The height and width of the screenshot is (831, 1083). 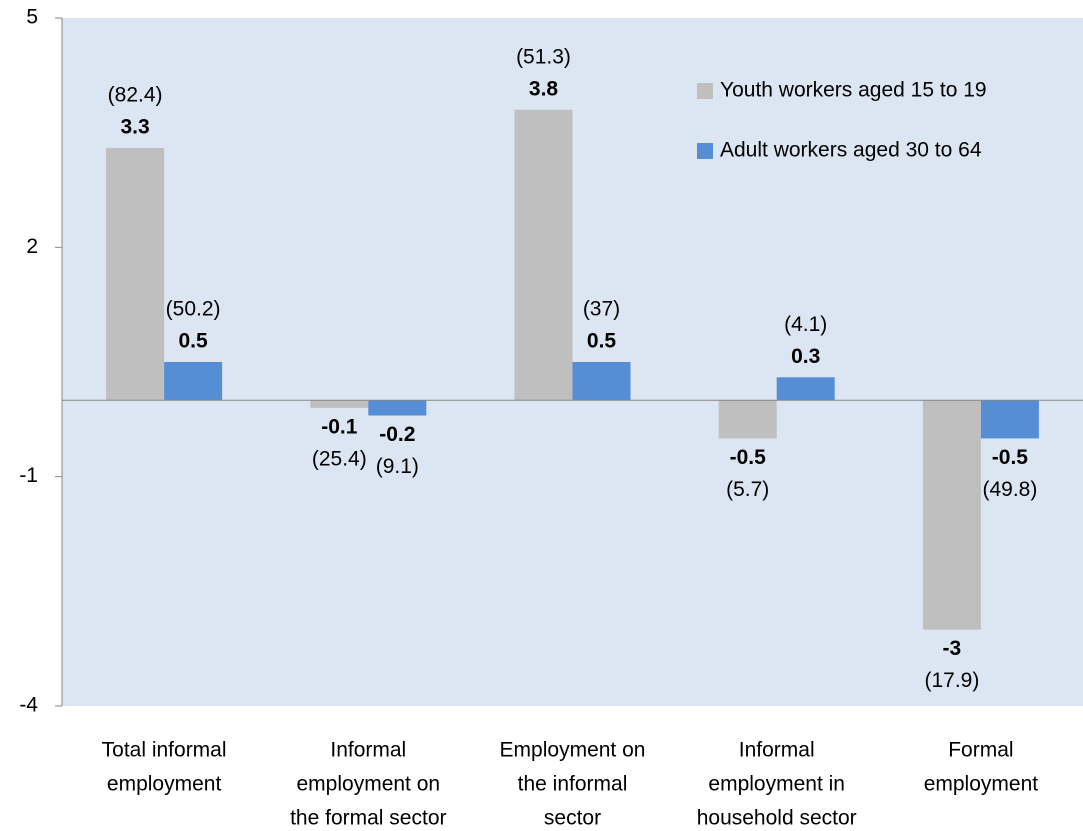 What do you see at coordinates (544, 88) in the screenshot?
I see `value-label: 3.8` at bounding box center [544, 88].